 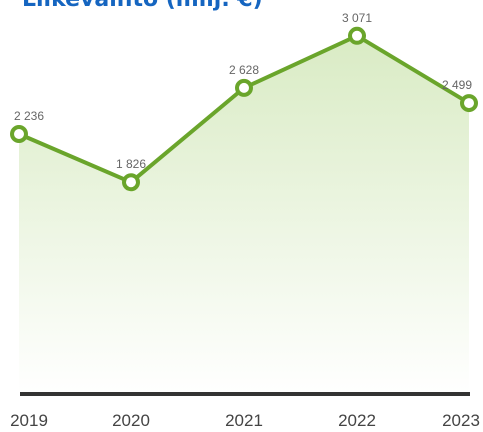 What do you see at coordinates (357, 420) in the screenshot?
I see `x-tick-label-2022: 2022` at bounding box center [357, 420].